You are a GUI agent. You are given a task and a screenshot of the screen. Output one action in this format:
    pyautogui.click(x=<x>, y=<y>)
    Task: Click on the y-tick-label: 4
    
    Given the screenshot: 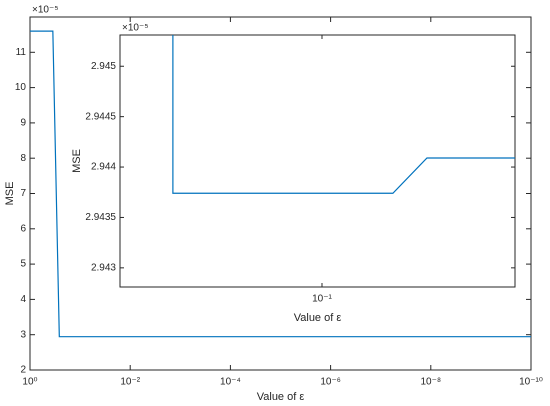 What is the action you would take?
    pyautogui.click(x=23, y=299)
    